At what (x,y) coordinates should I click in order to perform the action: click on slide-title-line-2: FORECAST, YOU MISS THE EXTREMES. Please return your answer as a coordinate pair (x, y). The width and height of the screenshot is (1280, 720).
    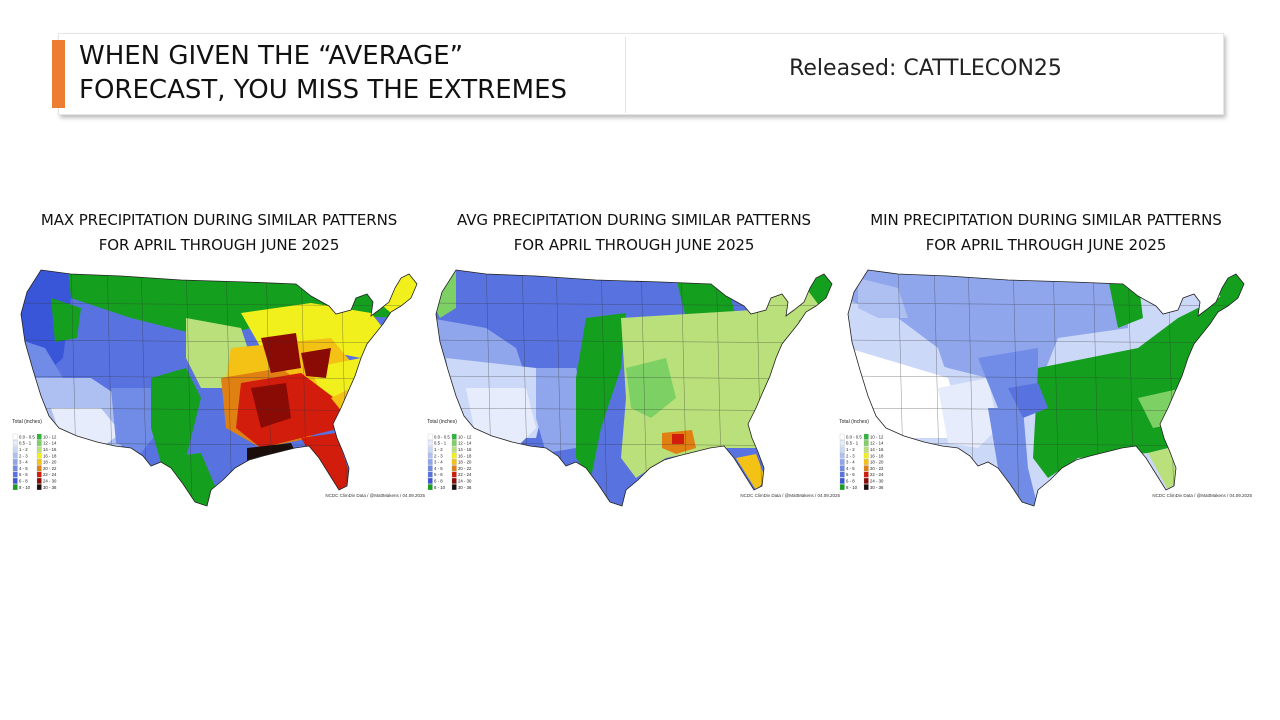
    Looking at the image, I should click on (323, 90).